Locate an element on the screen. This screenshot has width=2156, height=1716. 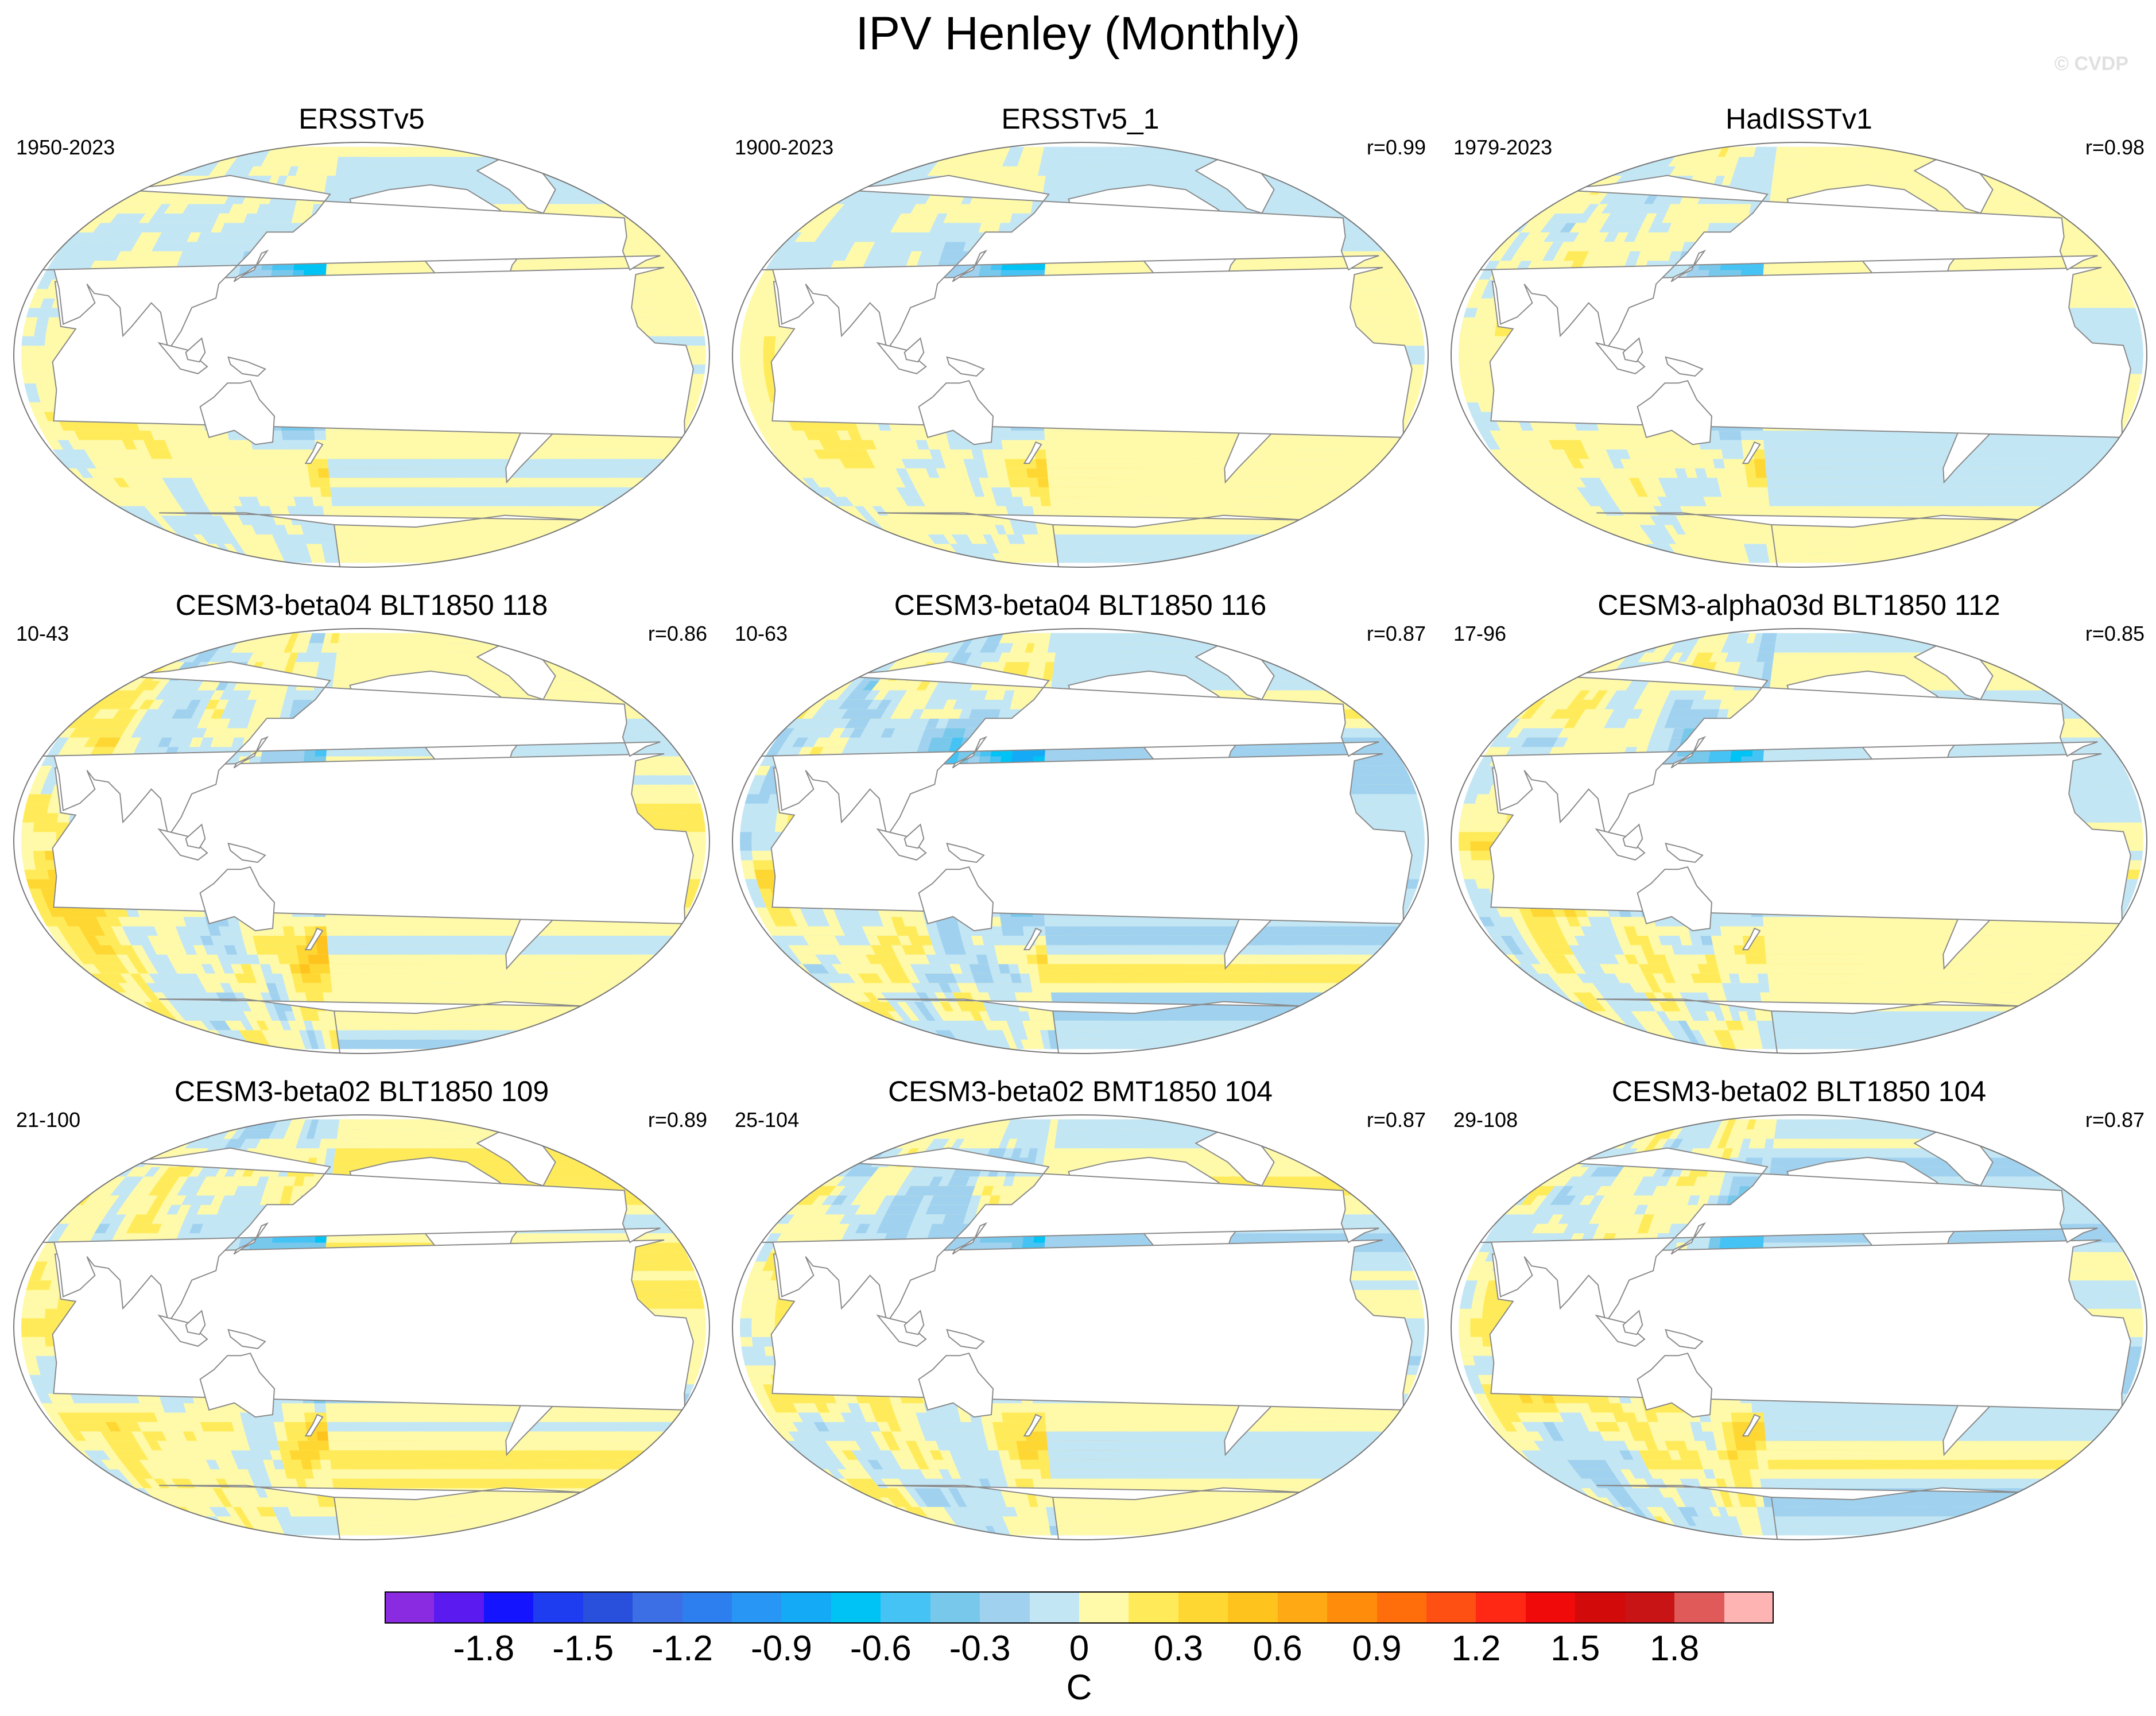
panel-title: CESM3-beta02 BMT1850 104 is located at coordinates (1080, 1091).